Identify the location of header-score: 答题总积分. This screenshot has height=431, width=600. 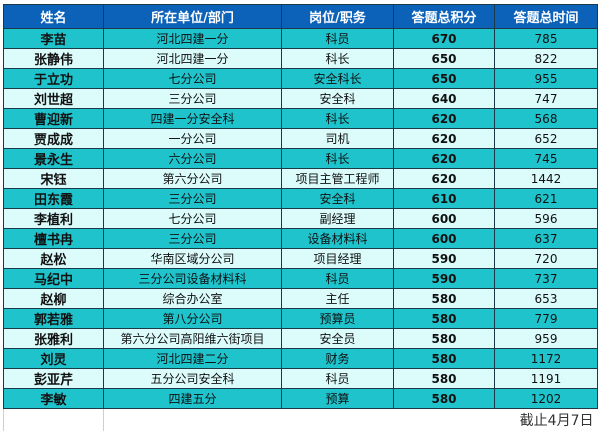
(444, 17).